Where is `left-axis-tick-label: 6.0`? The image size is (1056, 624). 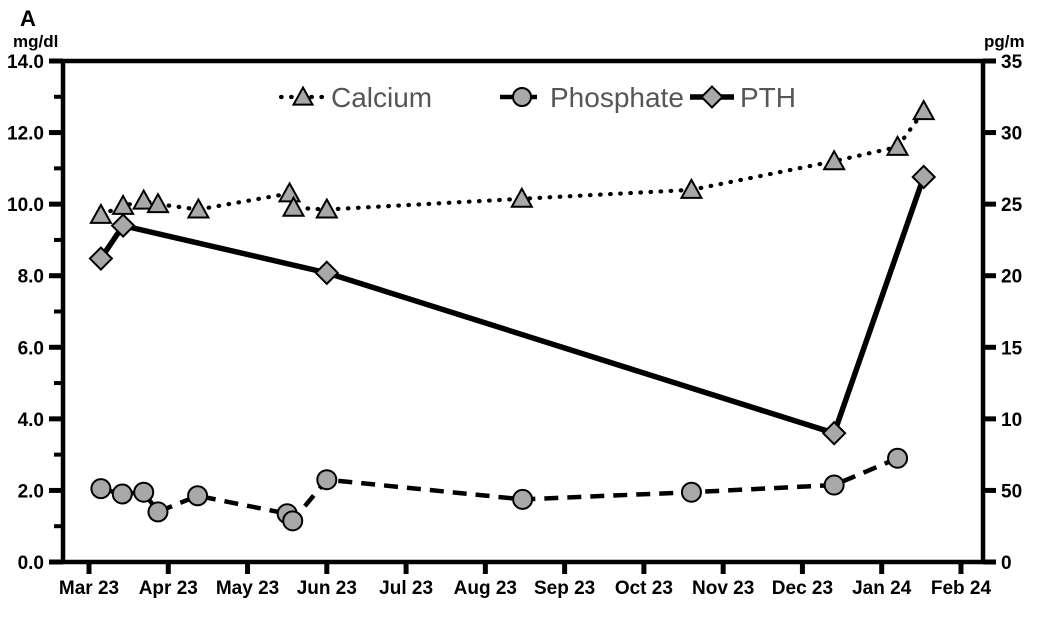 left-axis-tick-label: 6.0 is located at coordinates (31, 348).